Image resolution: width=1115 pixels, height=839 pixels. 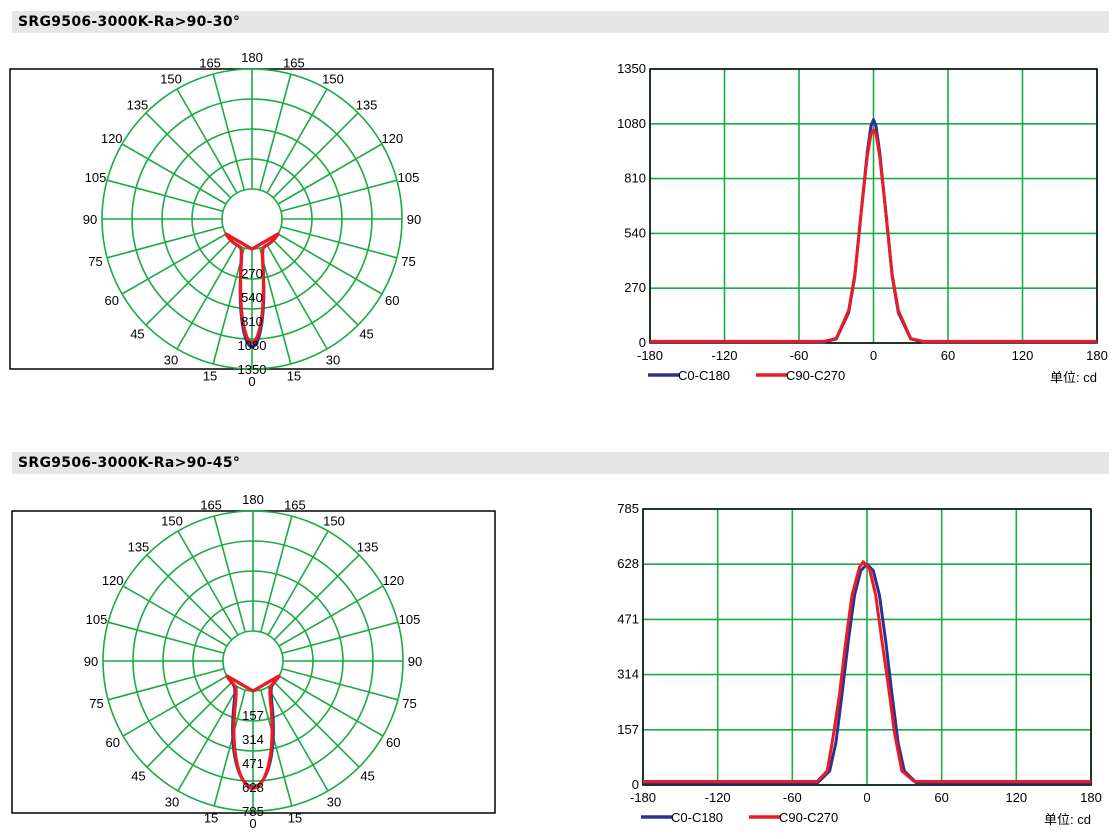 I want to click on line-frame, so click(x=873, y=206).